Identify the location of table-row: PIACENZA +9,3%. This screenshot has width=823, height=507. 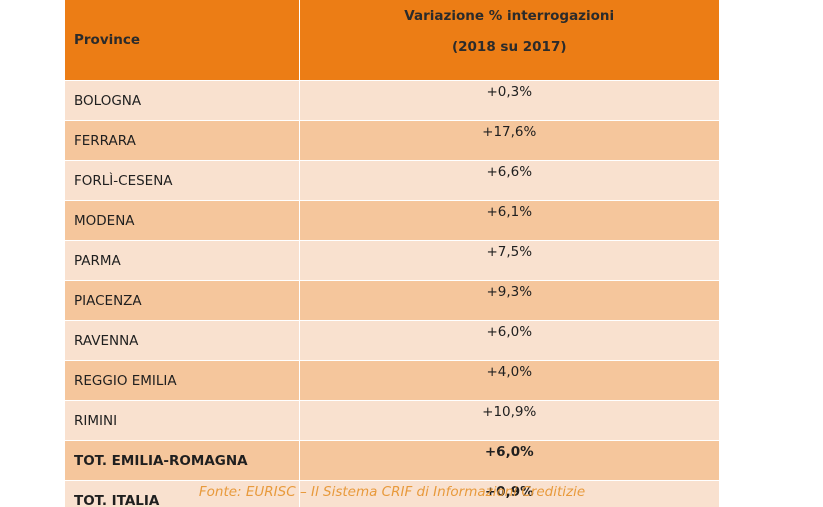
(392, 300).